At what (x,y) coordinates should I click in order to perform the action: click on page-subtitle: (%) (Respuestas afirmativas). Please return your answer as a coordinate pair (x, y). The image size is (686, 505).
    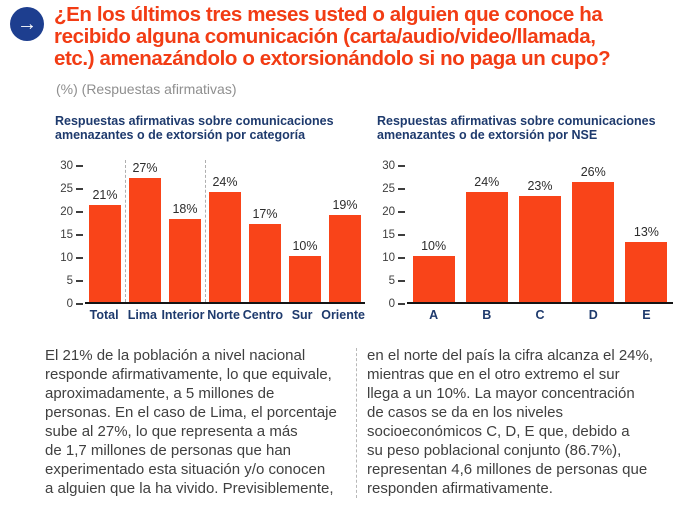
    Looking at the image, I should click on (146, 89).